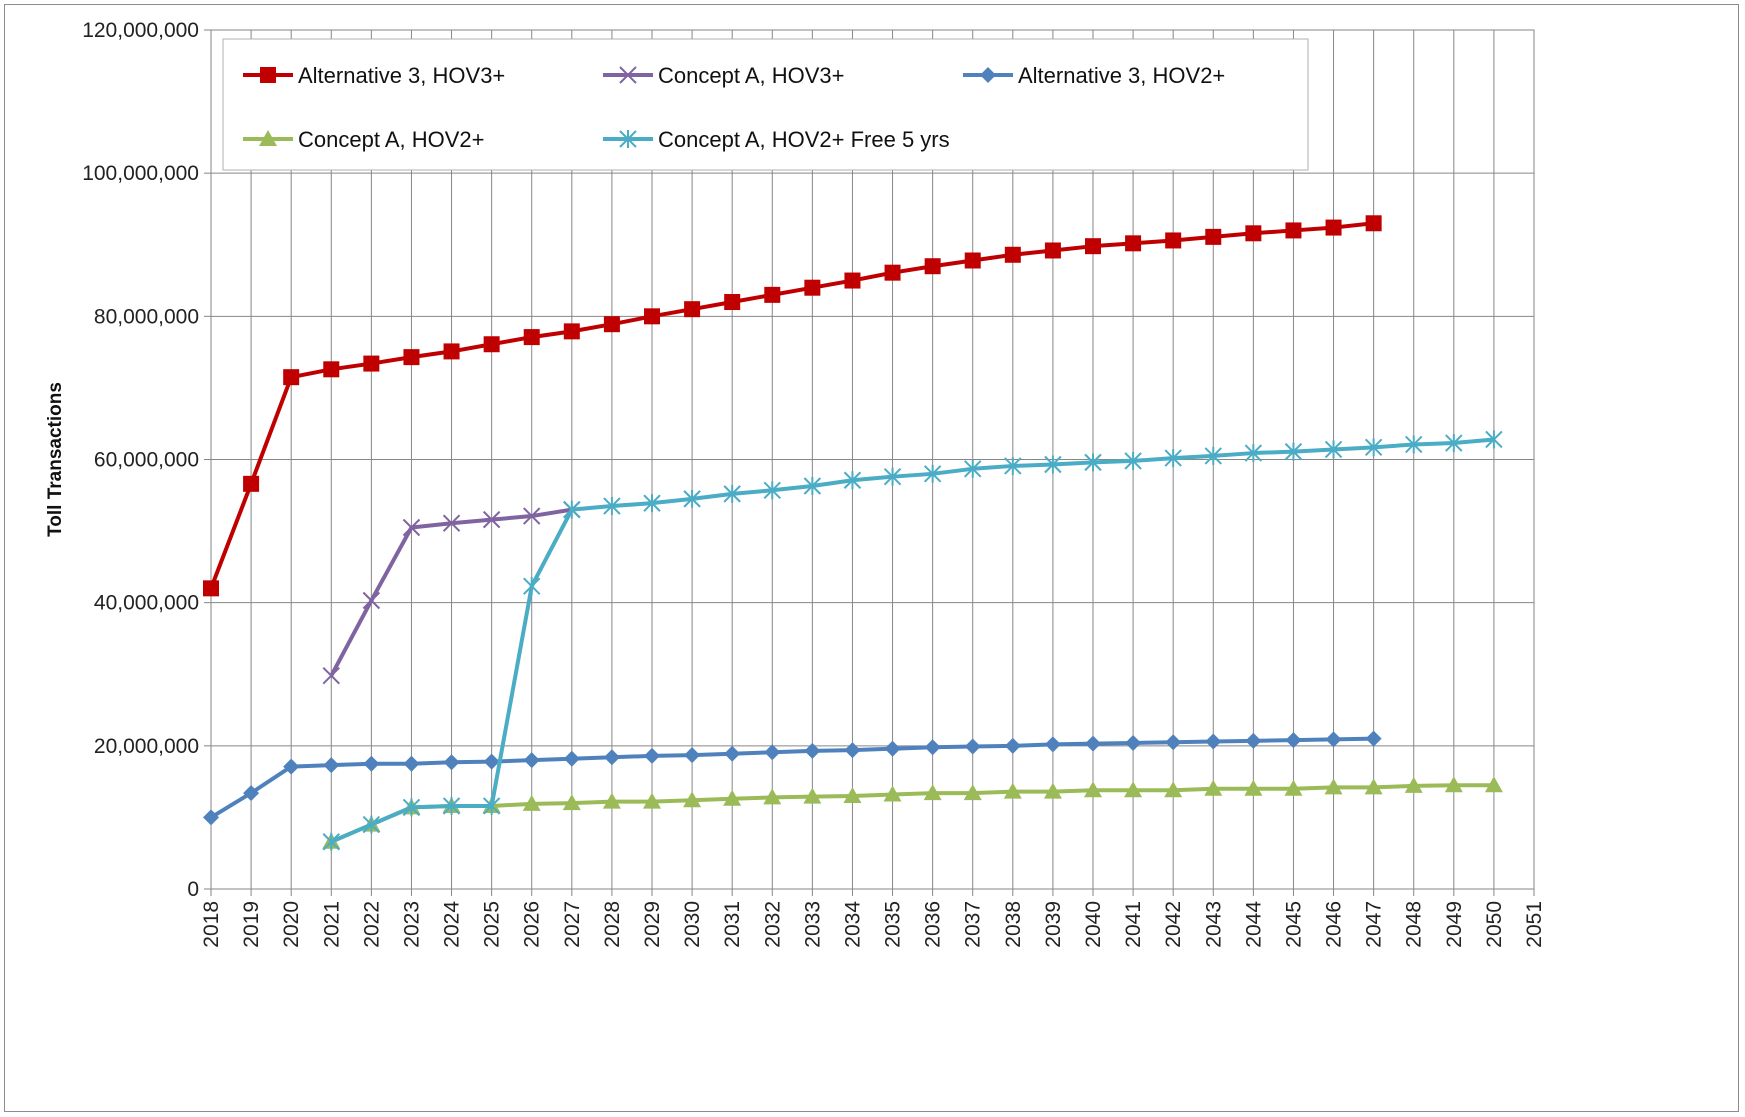 This screenshot has width=1745, height=1117. What do you see at coordinates (331, 924) in the screenshot?
I see `x-tick-label: 2021` at bounding box center [331, 924].